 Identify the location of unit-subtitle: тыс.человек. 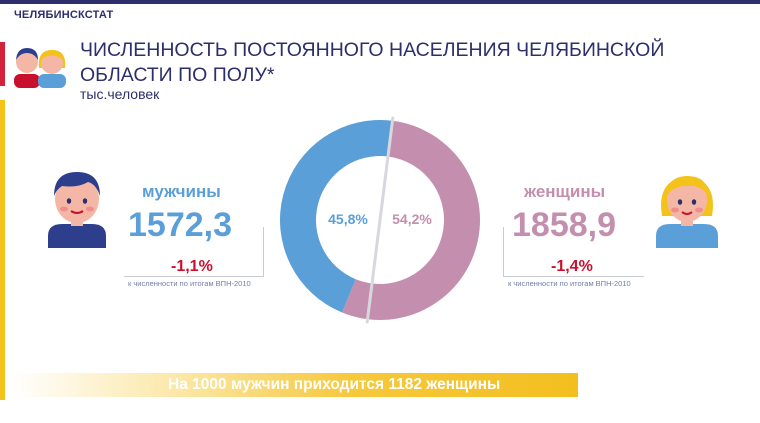
(120, 94).